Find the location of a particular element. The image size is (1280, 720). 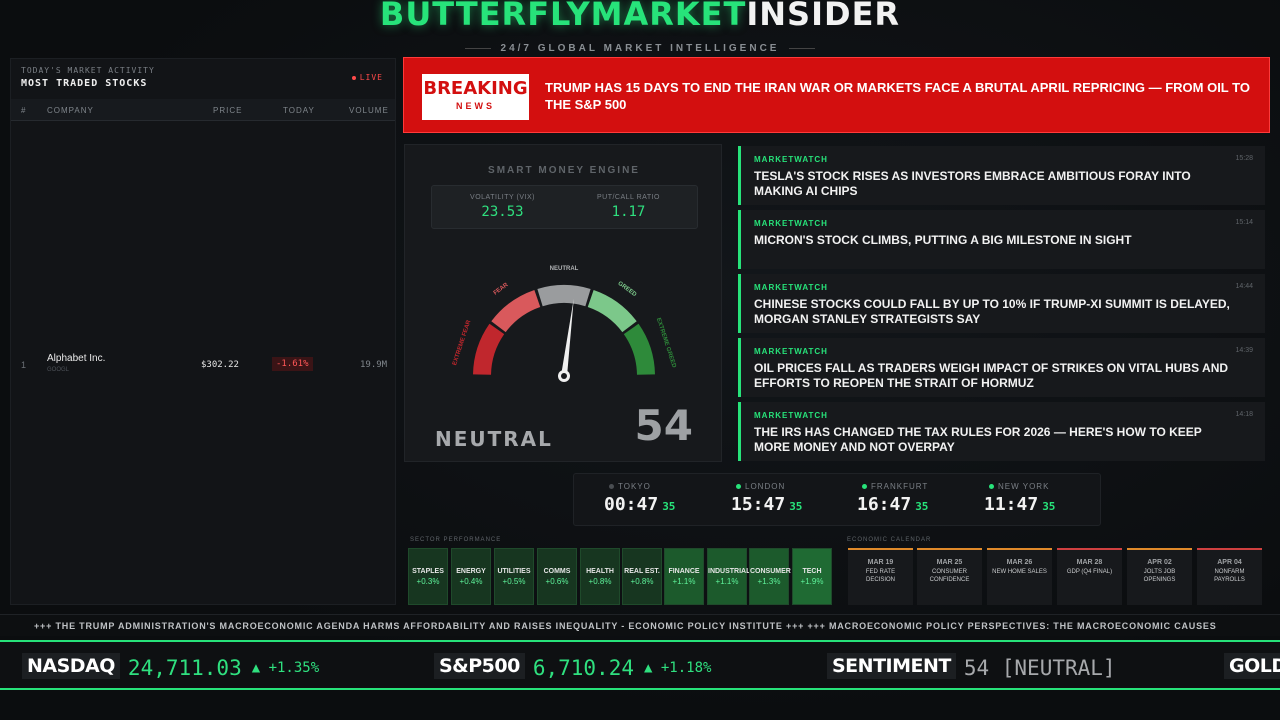

clock-frankfurt: FRANKFURT 16:47 35 is located at coordinates (917, 498).